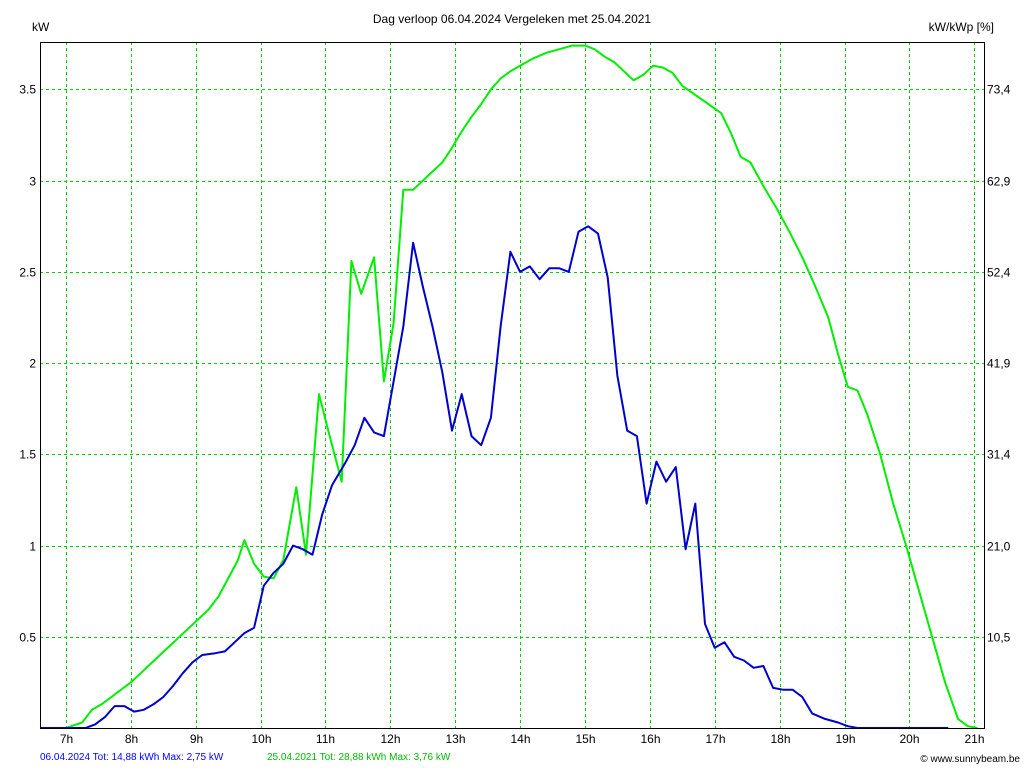 The image size is (1024, 768). Describe the element at coordinates (131, 739) in the screenshot. I see `x-tick-label: 8h` at that location.